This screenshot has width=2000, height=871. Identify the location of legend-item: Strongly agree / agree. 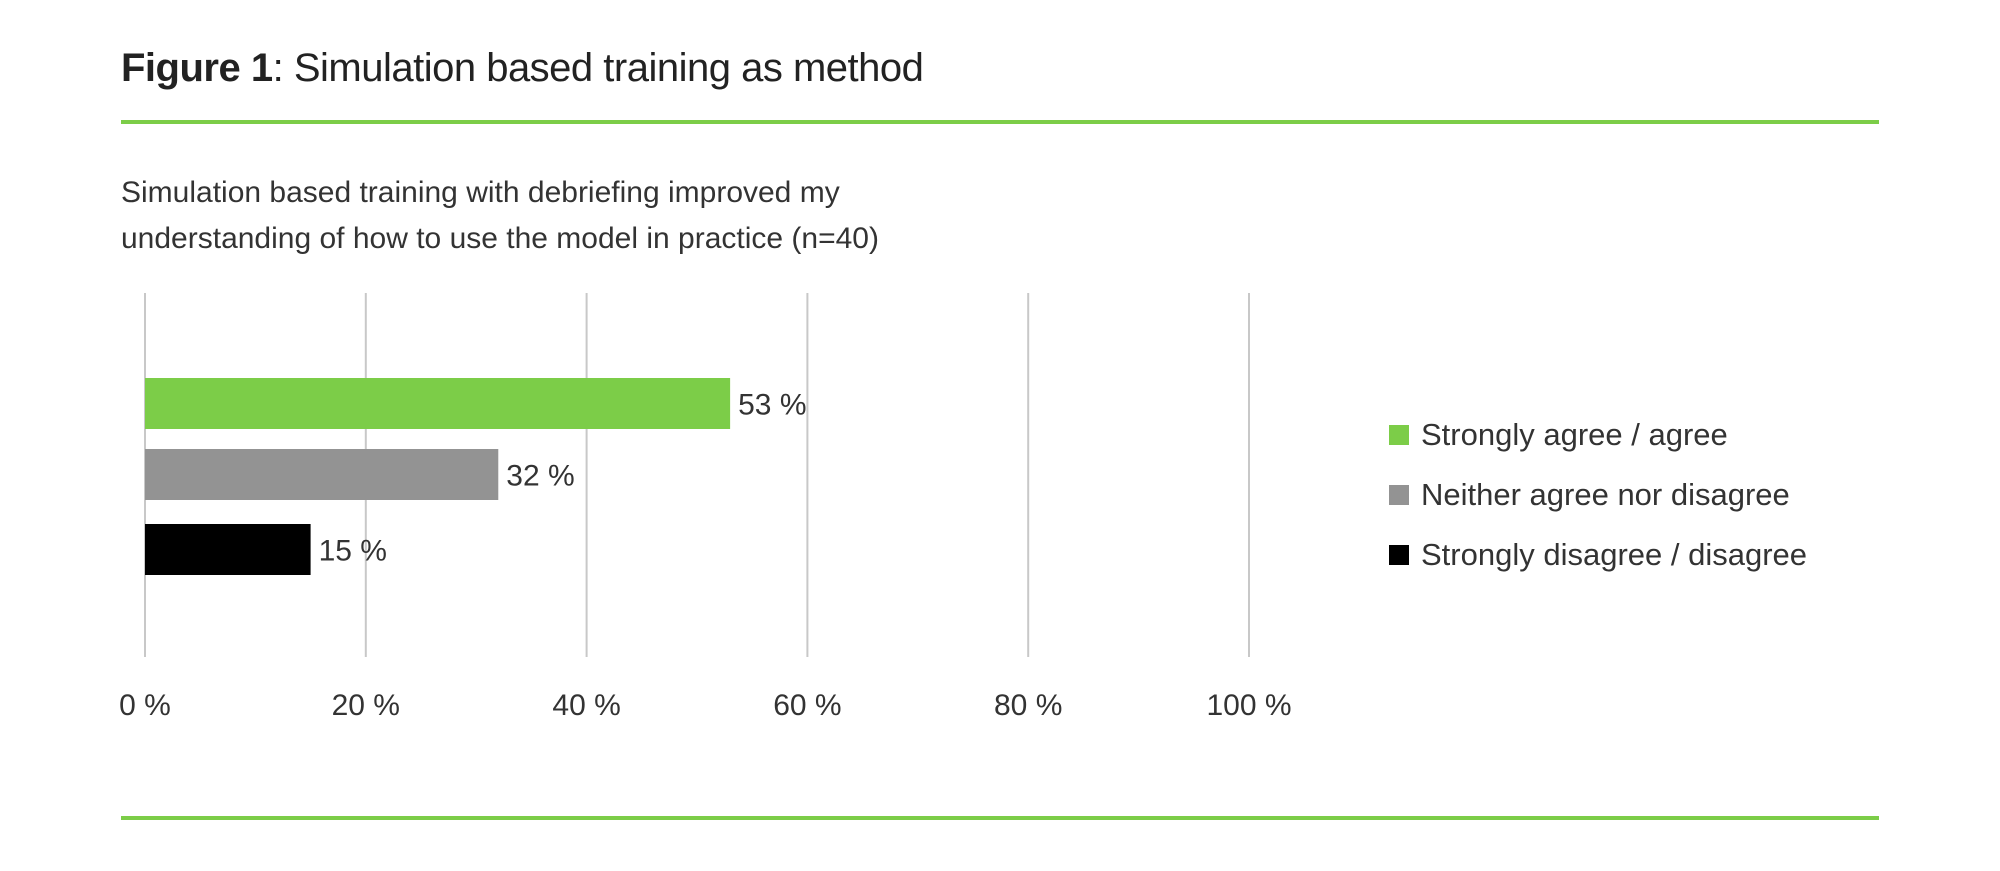
(1598, 435).